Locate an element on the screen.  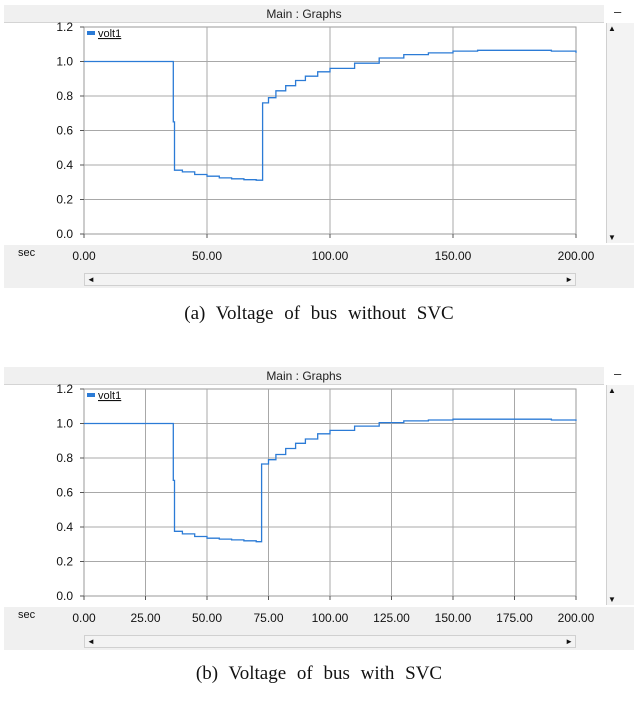
figure-caption-b: (b) Voltage of bus with SVC is located at coordinates (319, 673).